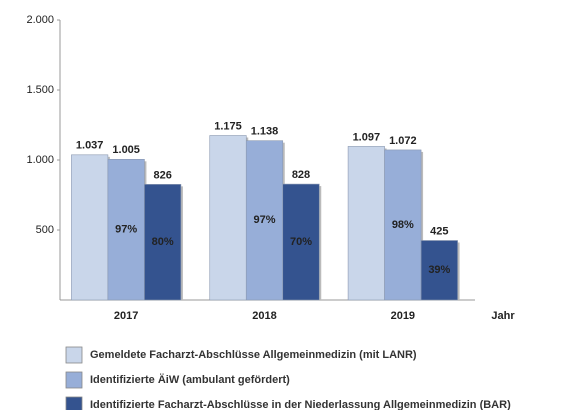 This screenshot has width=564, height=410. Describe the element at coordinates (126, 316) in the screenshot. I see `x-tick-label: 2017` at that location.